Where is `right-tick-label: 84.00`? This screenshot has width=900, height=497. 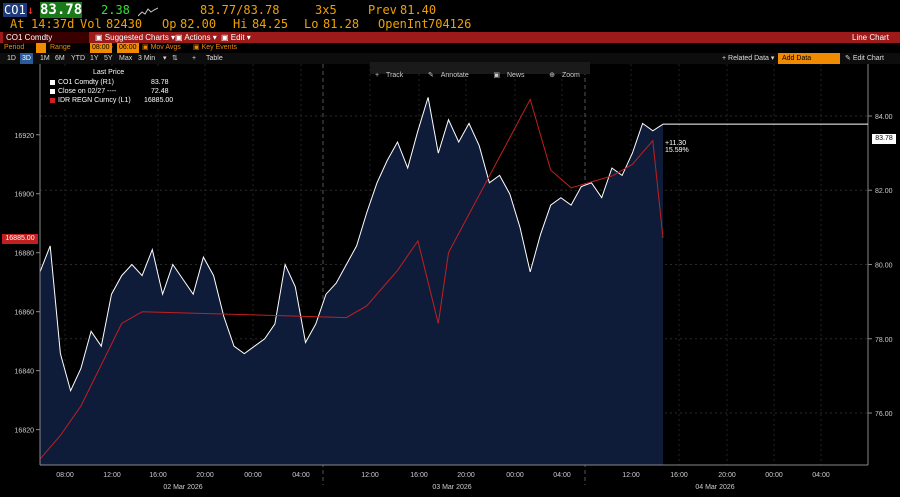
right-tick-label: 84.00 is located at coordinates (884, 117).